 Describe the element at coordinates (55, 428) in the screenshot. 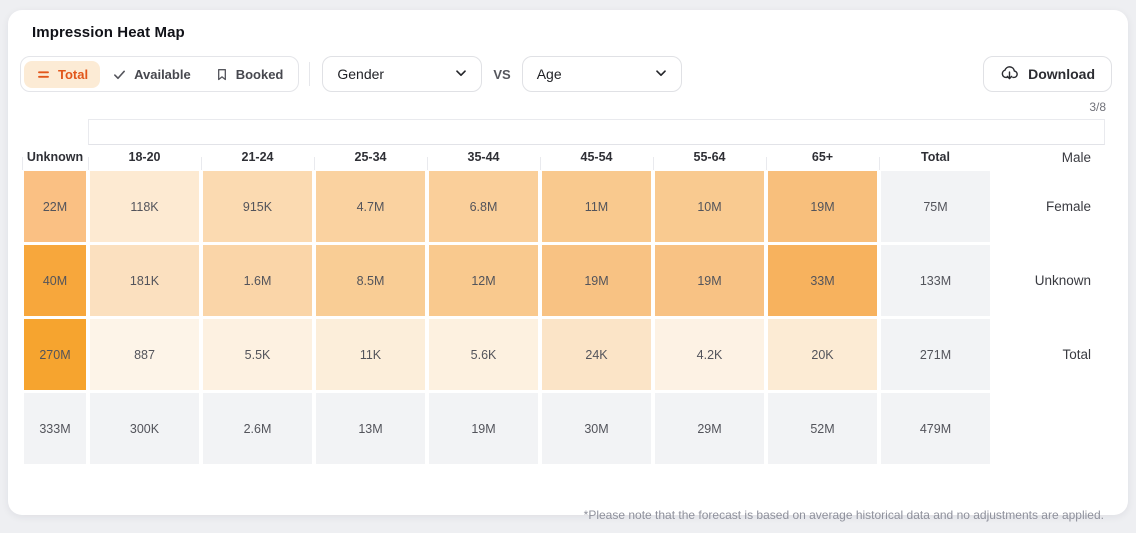

I see `heatmap-cell: 333M` at that location.